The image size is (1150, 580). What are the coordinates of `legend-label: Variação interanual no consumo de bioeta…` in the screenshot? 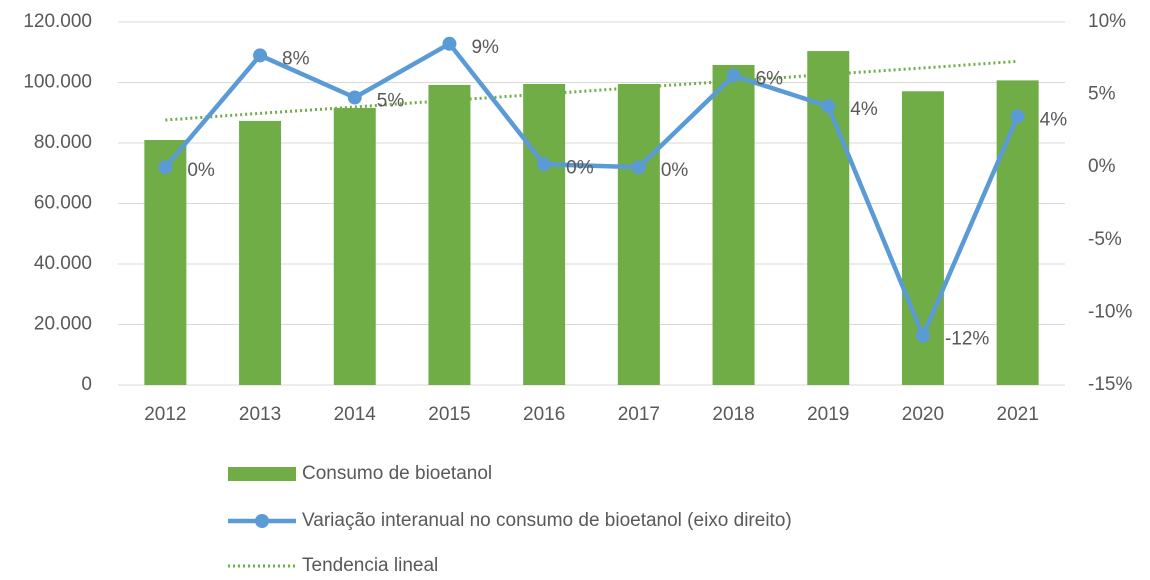 It's located at (547, 520).